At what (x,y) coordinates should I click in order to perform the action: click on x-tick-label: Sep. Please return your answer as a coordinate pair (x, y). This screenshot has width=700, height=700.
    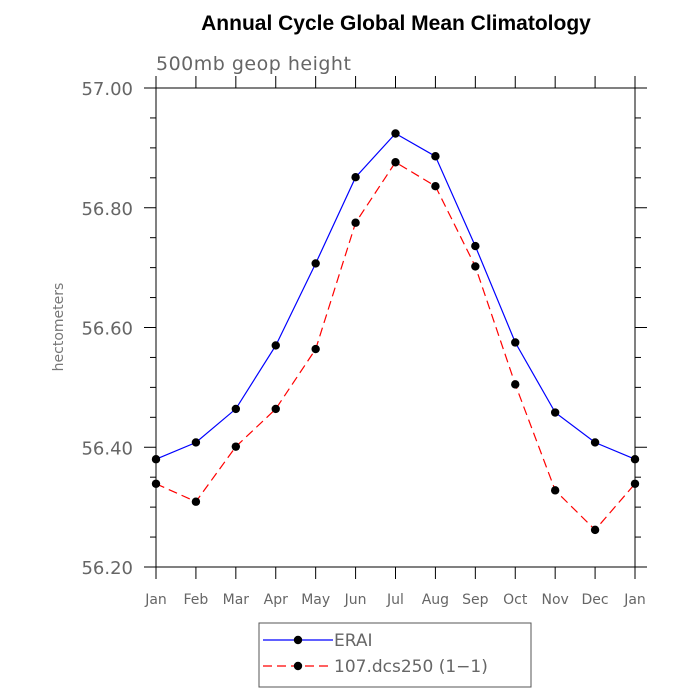
    Looking at the image, I should click on (475, 600).